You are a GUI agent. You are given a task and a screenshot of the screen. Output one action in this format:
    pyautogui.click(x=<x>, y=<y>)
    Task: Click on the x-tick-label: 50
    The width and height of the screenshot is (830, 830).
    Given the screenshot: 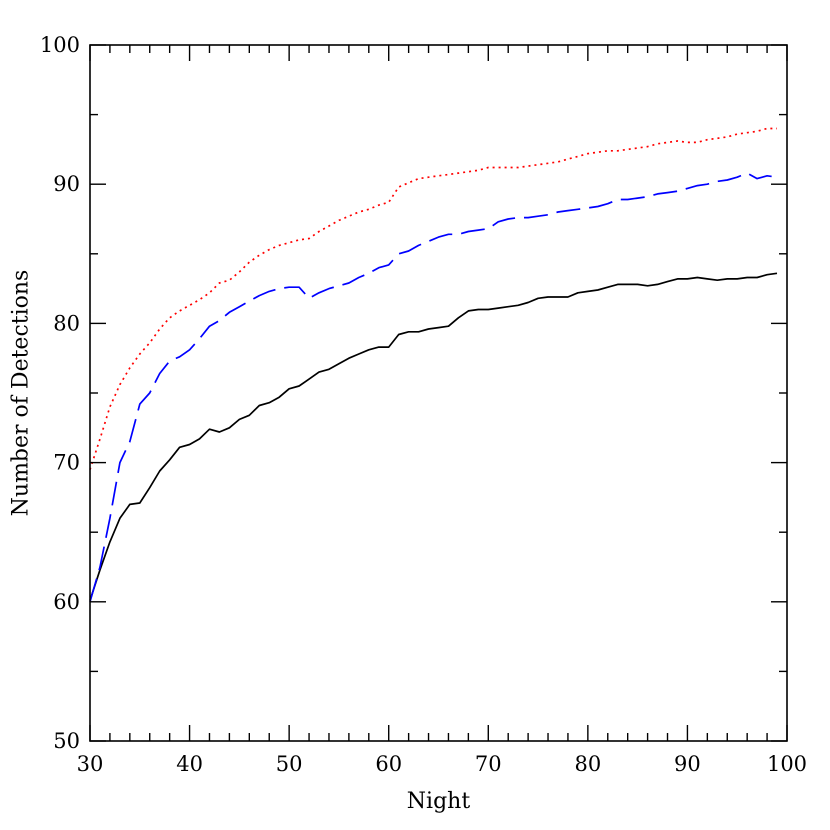 What is the action you would take?
    pyautogui.click(x=289, y=764)
    